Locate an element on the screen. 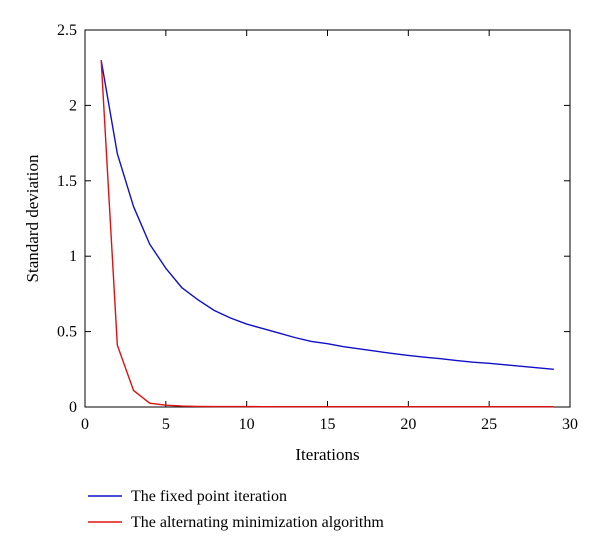 The width and height of the screenshot is (600, 554). y-tick-label: 2 is located at coordinates (73, 105).